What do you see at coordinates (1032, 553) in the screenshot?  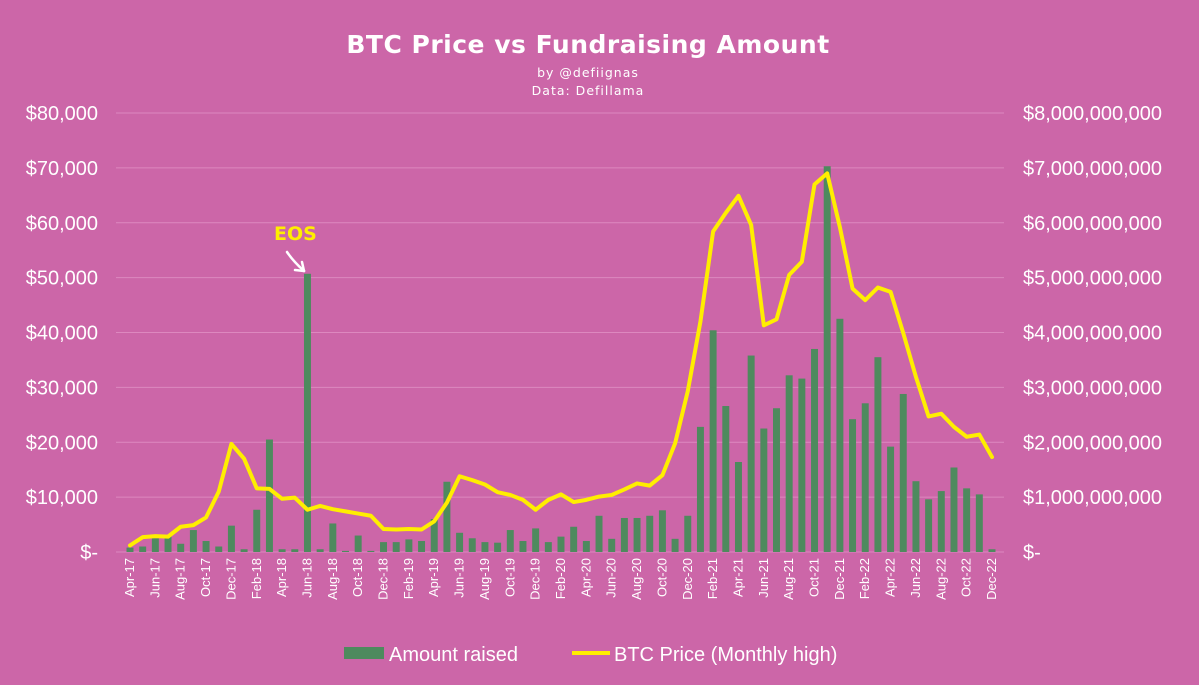 I see `right-axis-tick-label: $-` at bounding box center [1032, 553].